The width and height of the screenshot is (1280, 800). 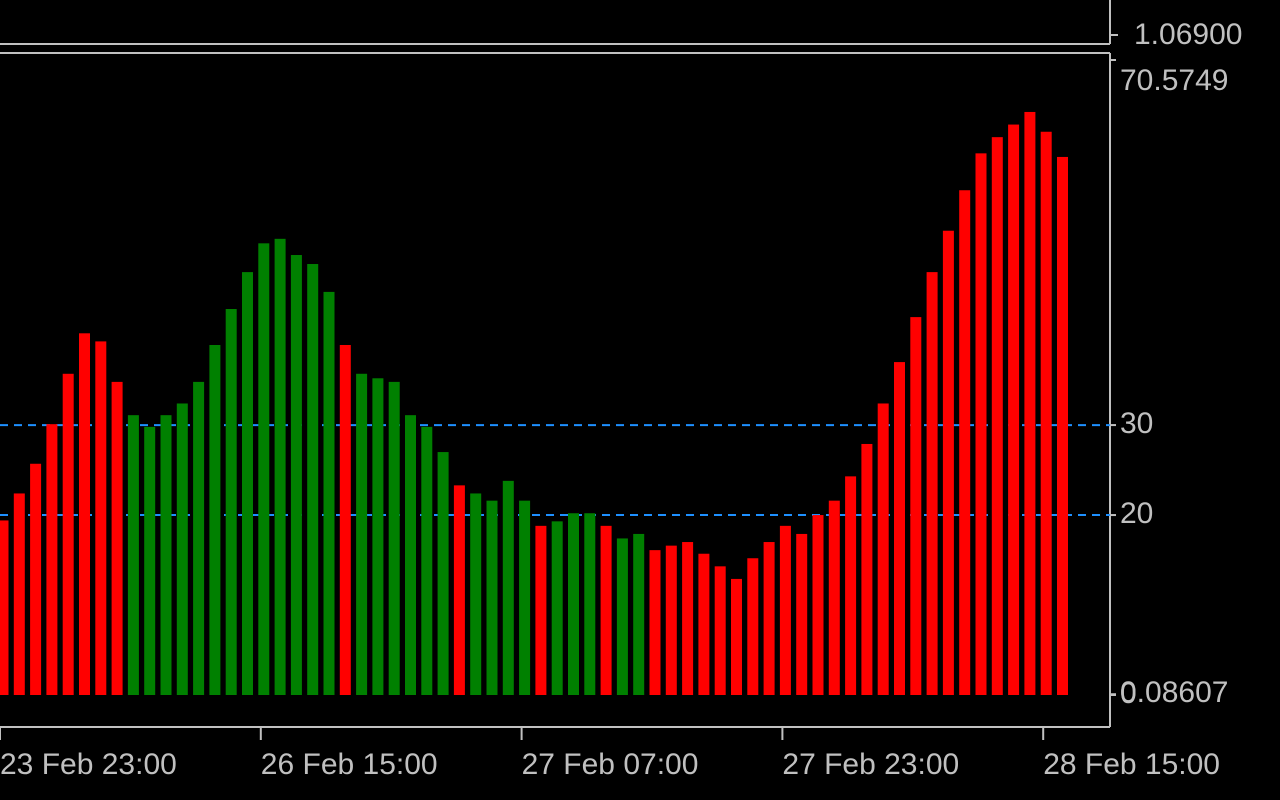 What do you see at coordinates (1136, 513) in the screenshot?
I see `y-tick-label: 20` at bounding box center [1136, 513].